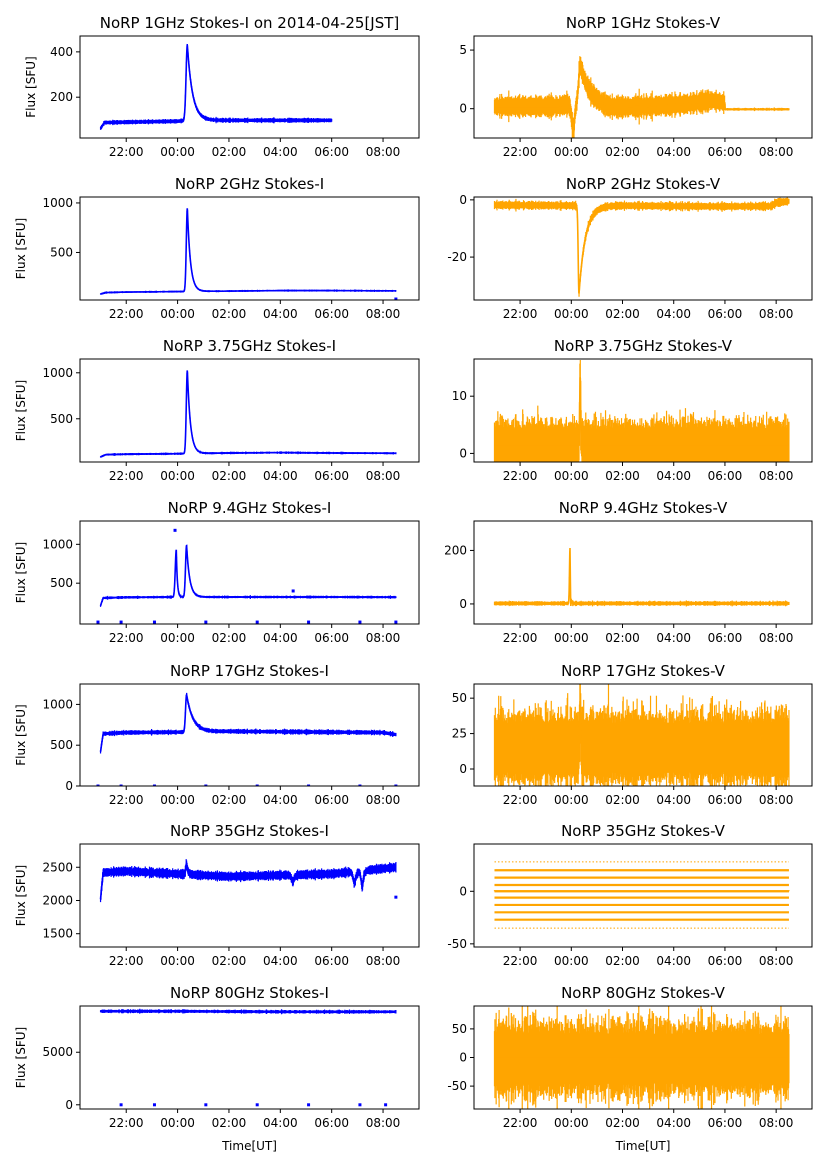 The width and height of the screenshot is (827, 1169). I want to click on y-tick-label: 2000, so click(57, 900).